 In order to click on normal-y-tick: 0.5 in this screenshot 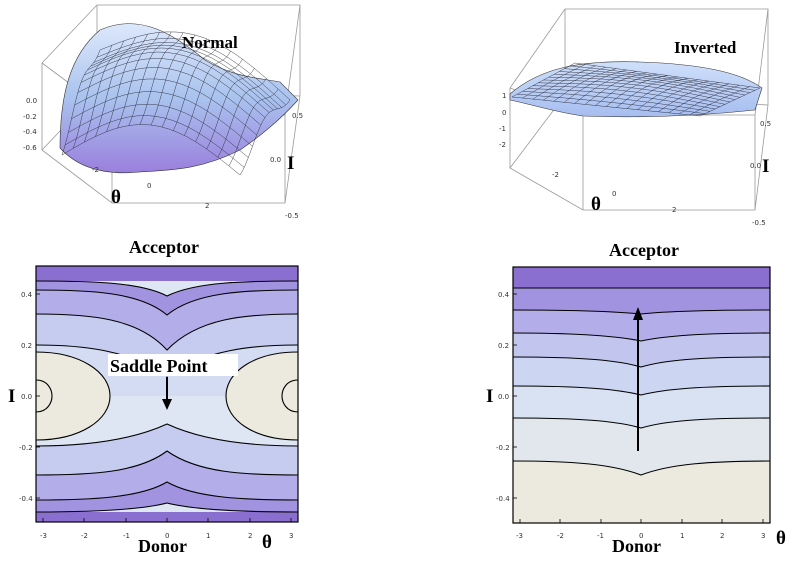, I will do `click(297, 116)`.